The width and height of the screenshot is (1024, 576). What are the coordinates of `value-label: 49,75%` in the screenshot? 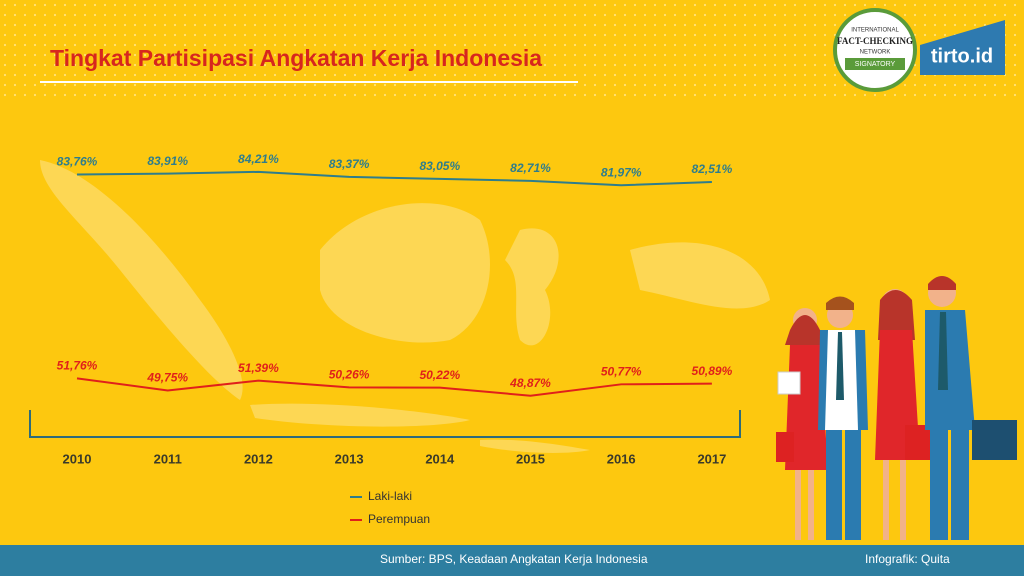 It's located at (167, 378).